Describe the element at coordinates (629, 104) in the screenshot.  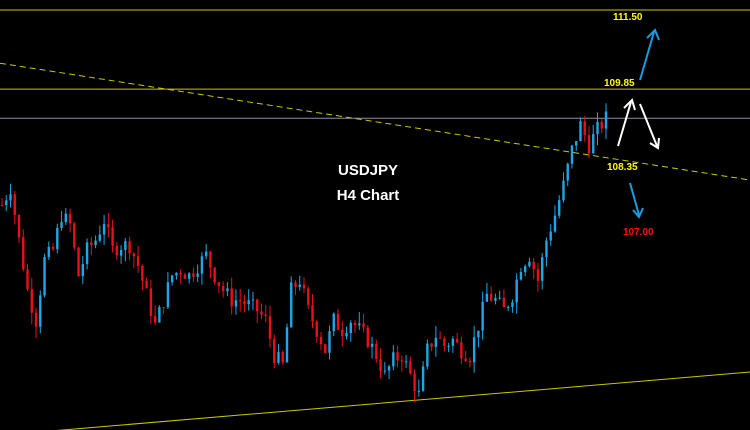
I see `arrow-up-white-head` at that location.